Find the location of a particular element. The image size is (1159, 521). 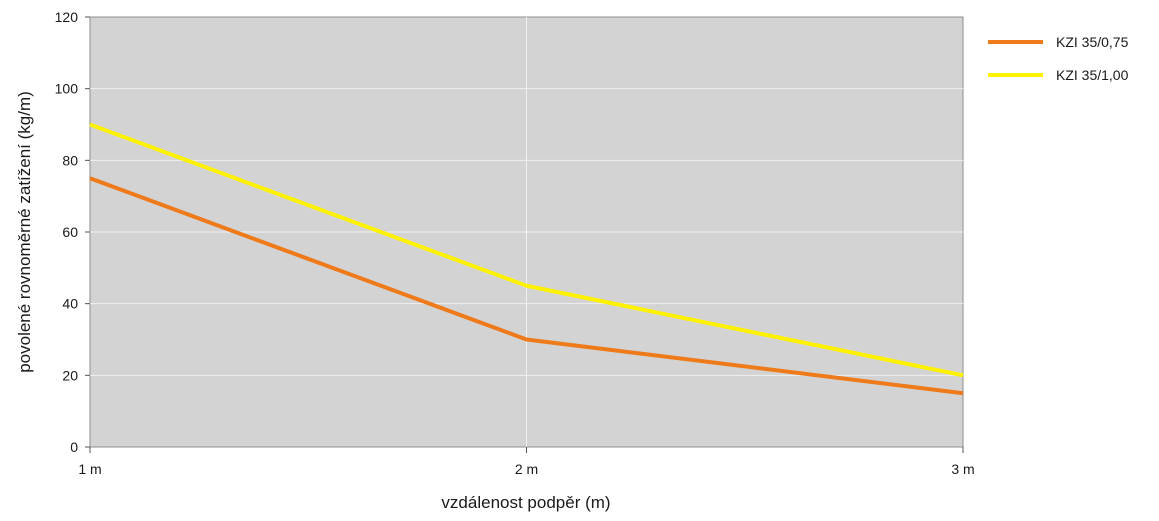

x-tick-label: 1 m is located at coordinates (89, 469).